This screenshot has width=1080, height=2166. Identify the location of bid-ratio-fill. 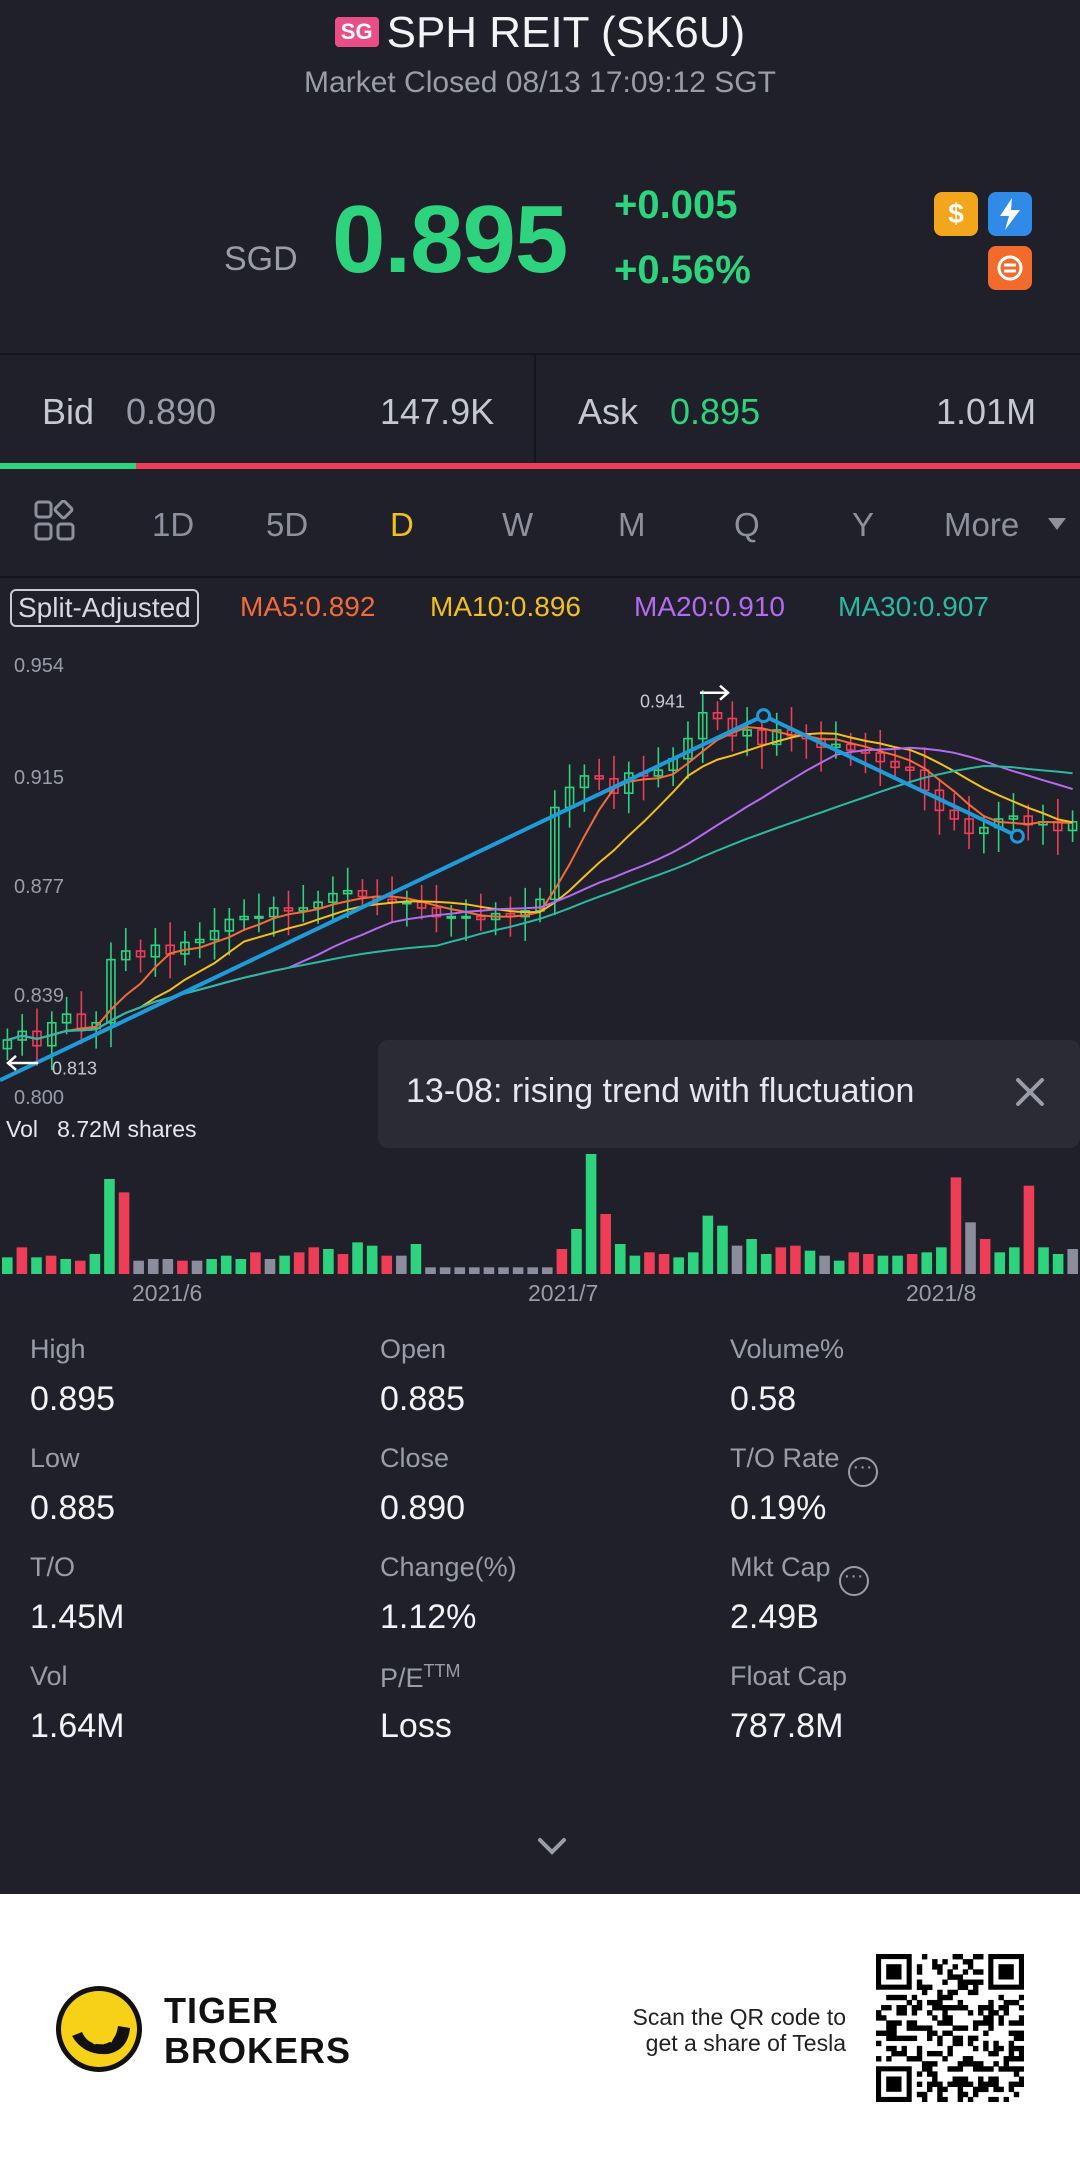
(68, 466).